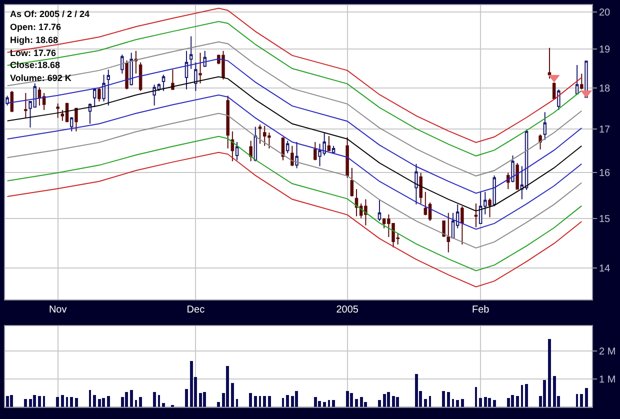 The height and width of the screenshot is (419, 620). Describe the element at coordinates (605, 88) in the screenshot. I see `y-tick-label: 18` at that location.